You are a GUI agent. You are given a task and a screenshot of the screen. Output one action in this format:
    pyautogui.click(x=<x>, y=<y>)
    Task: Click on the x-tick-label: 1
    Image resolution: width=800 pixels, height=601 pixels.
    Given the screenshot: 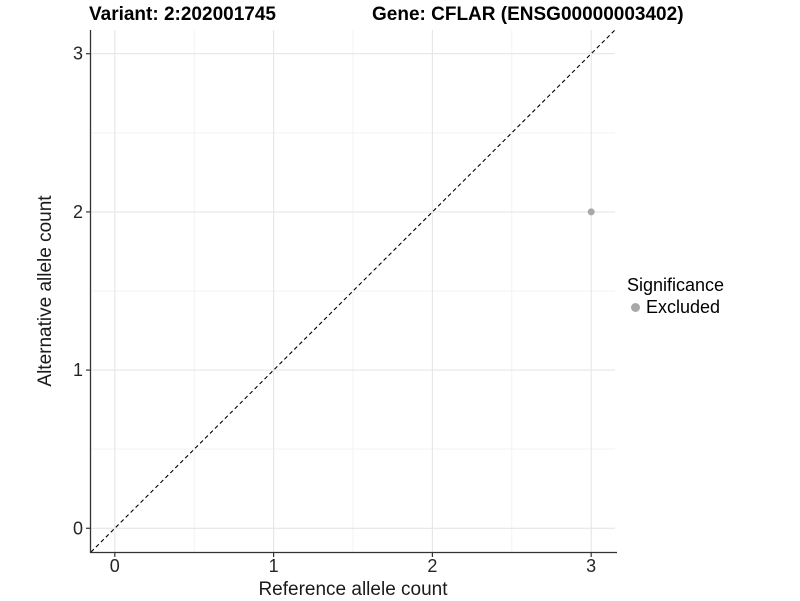 What is the action you would take?
    pyautogui.click(x=274, y=566)
    